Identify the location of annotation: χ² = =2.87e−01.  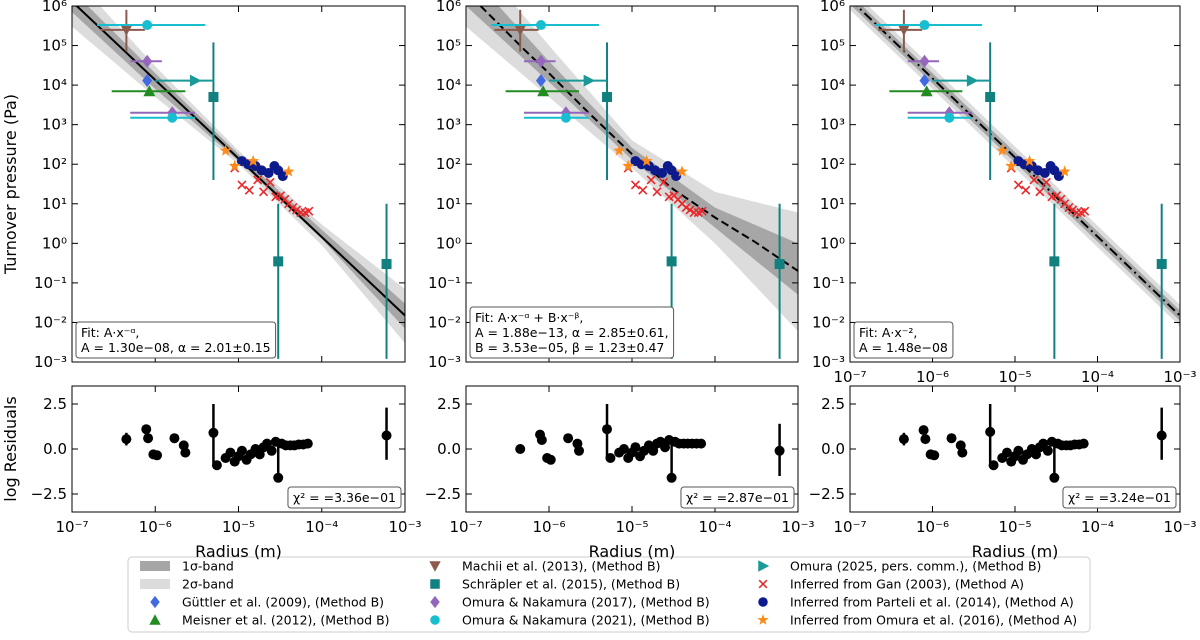
(737, 497).